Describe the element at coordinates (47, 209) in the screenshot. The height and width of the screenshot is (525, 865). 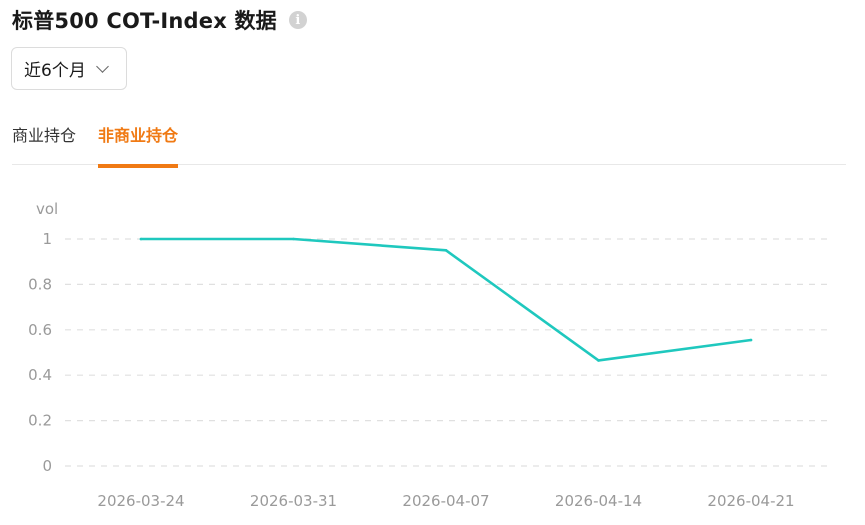
I see `y-axis-label: vol` at that location.